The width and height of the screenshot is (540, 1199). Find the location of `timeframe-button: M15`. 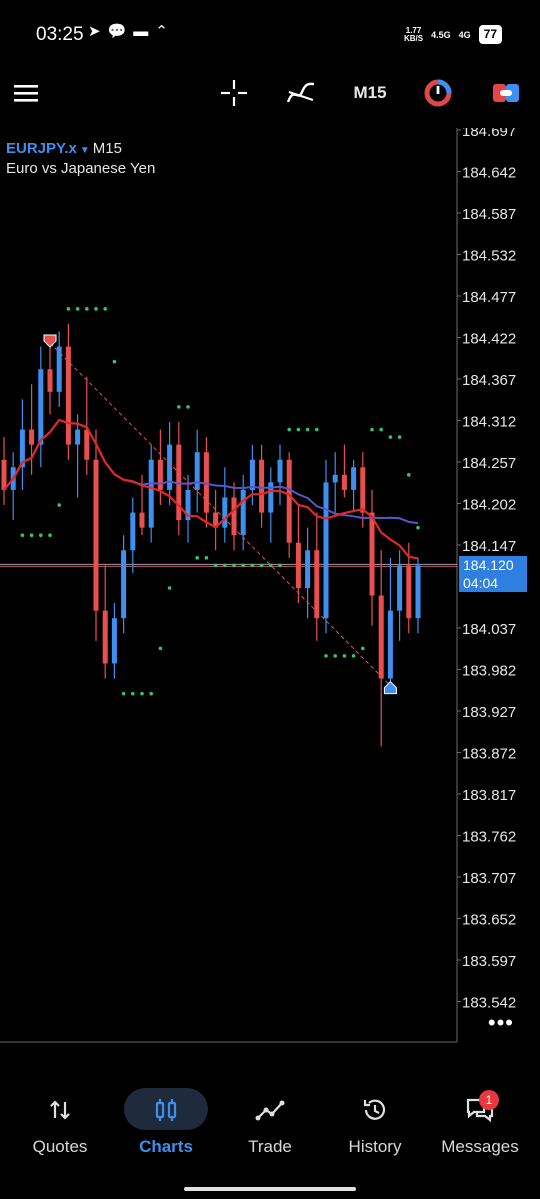

timeframe-button: M15 is located at coordinates (370, 93).